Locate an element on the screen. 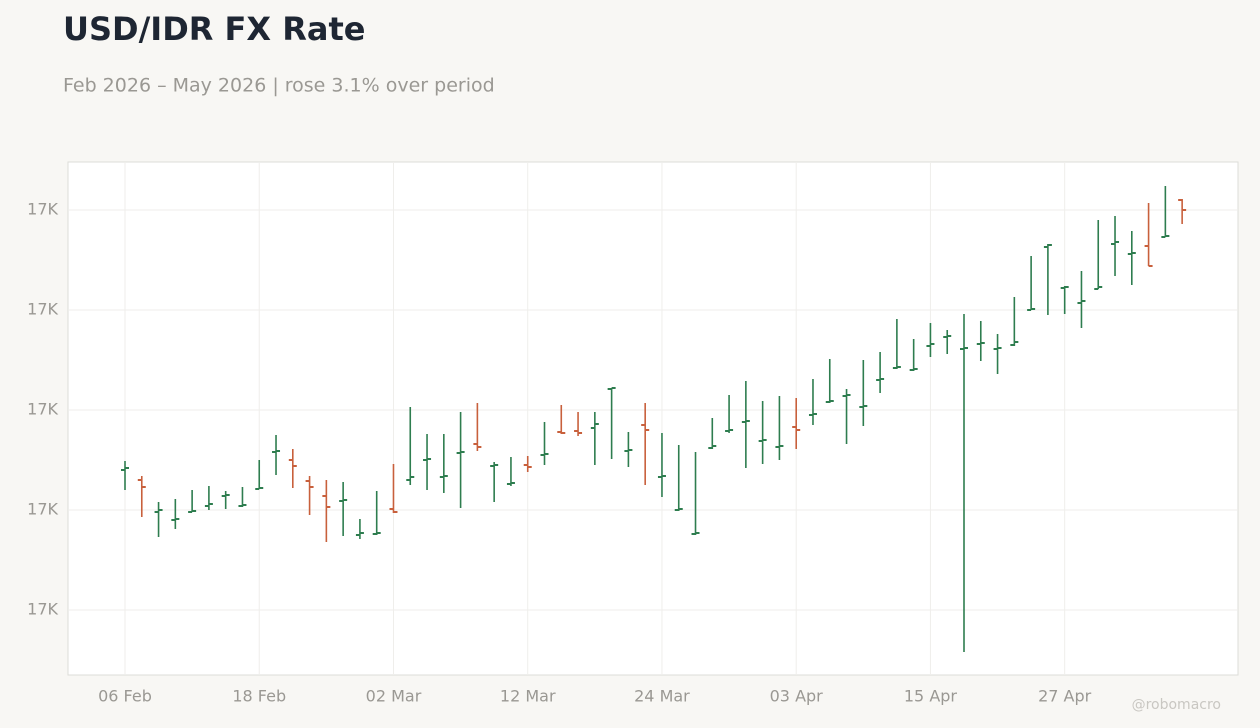 This screenshot has height=728, width=1260. watermark: @robomacro is located at coordinates (1176, 705).